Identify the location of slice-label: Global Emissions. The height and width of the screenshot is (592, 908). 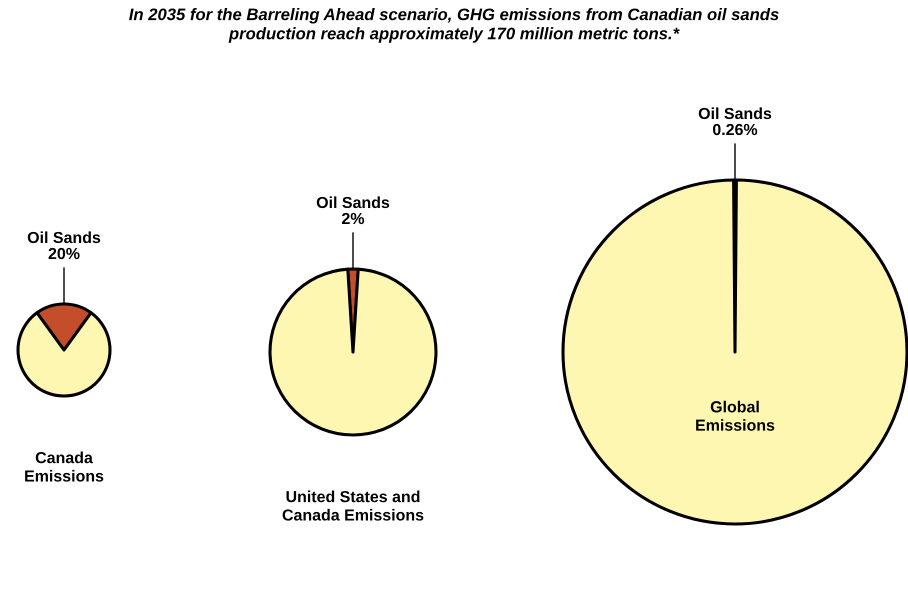
(735, 415).